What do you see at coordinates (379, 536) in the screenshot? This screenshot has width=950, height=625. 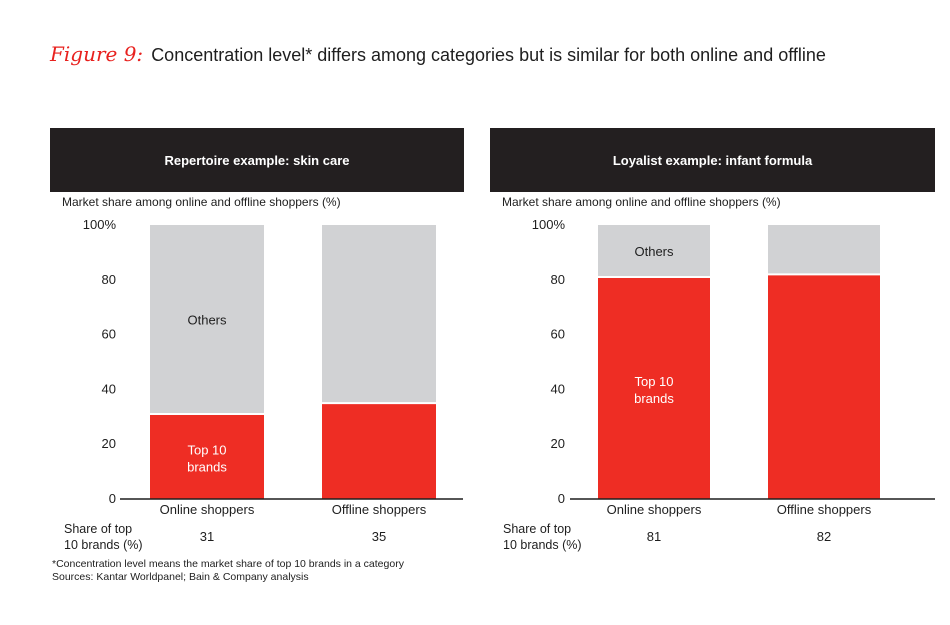 I see `share-value: 35` at bounding box center [379, 536].